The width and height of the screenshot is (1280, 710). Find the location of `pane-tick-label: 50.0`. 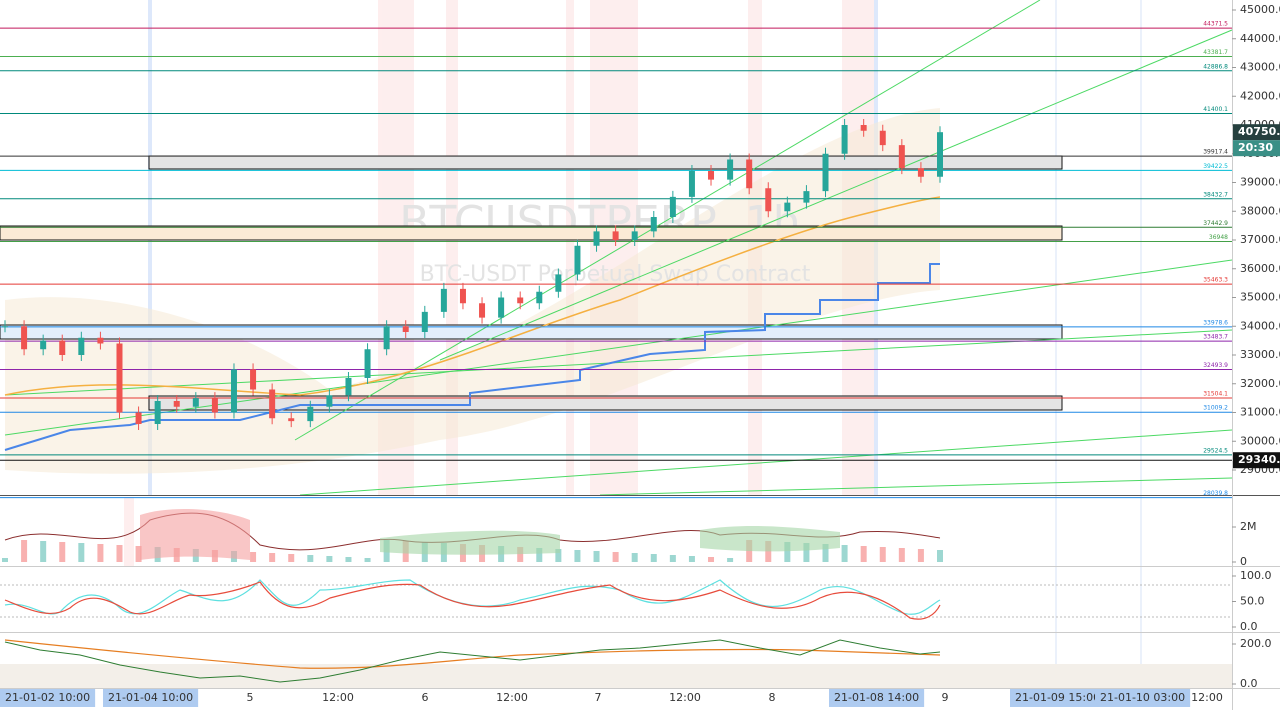

pane-tick-label: 50.0 is located at coordinates (1252, 601).